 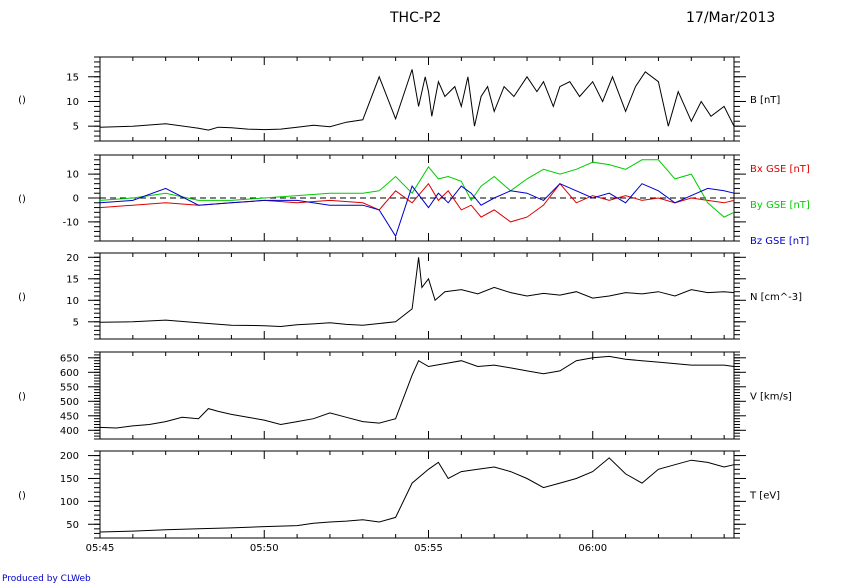 What do you see at coordinates (69, 479) in the screenshot?
I see `y-tick-label: 150` at bounding box center [69, 479].